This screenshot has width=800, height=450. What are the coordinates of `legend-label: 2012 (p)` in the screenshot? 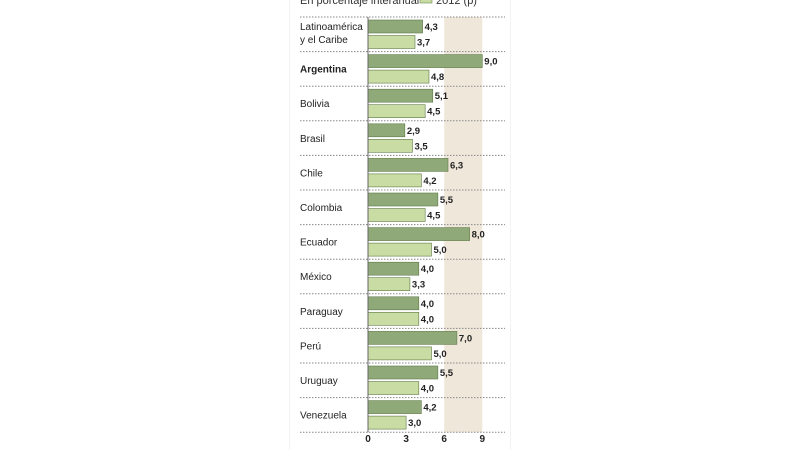 It's located at (456, 3).